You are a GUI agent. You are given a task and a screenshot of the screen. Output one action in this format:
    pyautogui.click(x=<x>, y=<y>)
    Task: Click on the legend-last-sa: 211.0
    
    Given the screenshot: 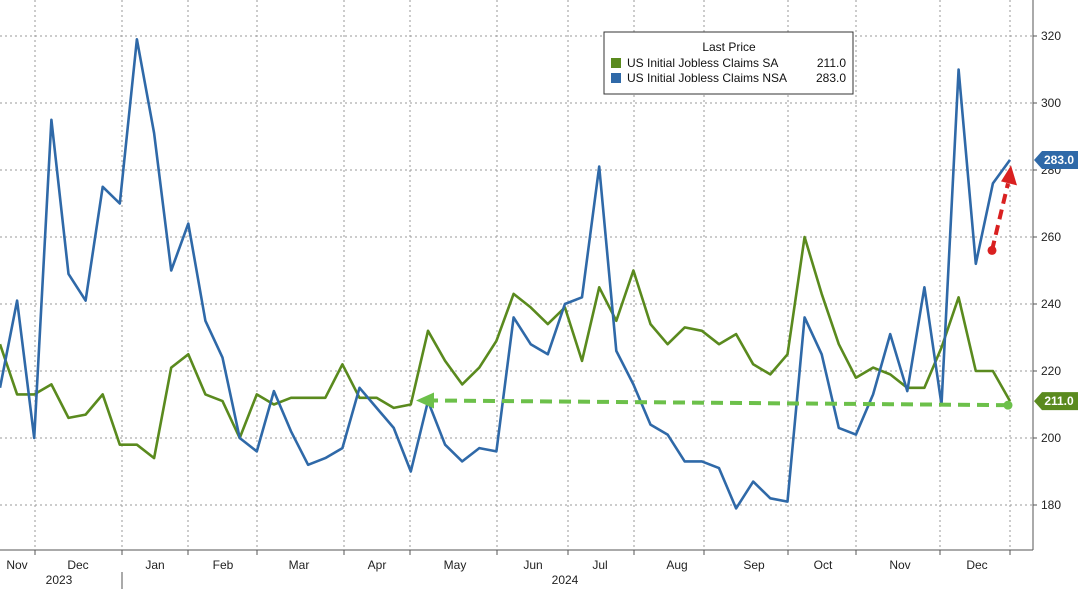 What is the action you would take?
    pyautogui.click(x=831, y=63)
    